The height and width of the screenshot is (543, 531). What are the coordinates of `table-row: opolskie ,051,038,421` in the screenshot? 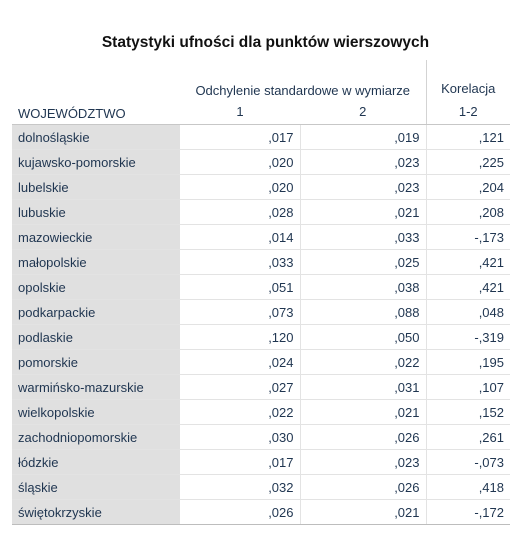 It's located at (261, 287).